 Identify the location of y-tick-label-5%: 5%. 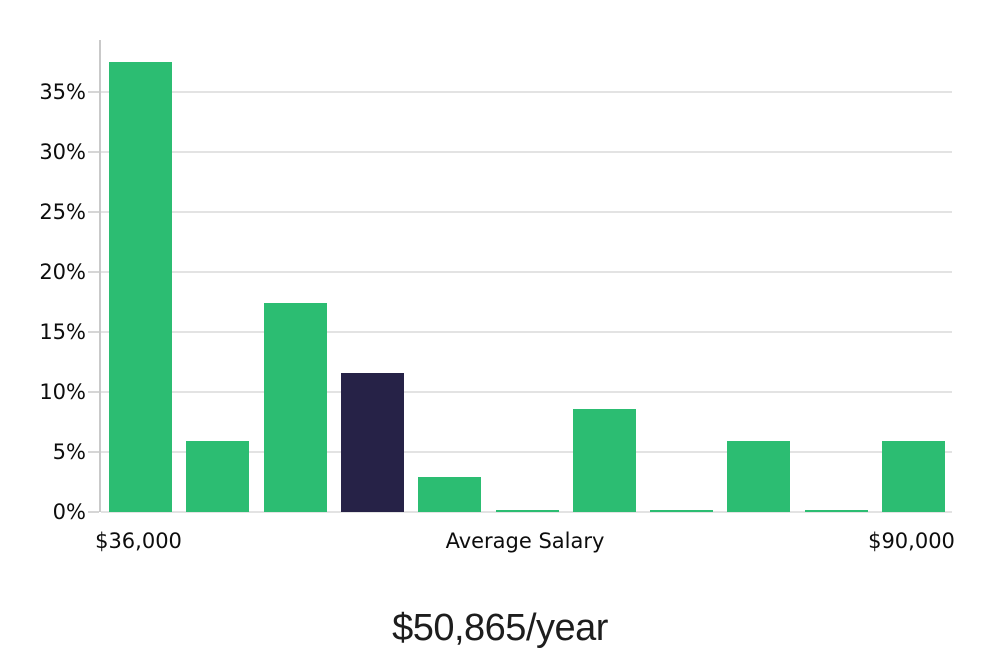
(69, 452).